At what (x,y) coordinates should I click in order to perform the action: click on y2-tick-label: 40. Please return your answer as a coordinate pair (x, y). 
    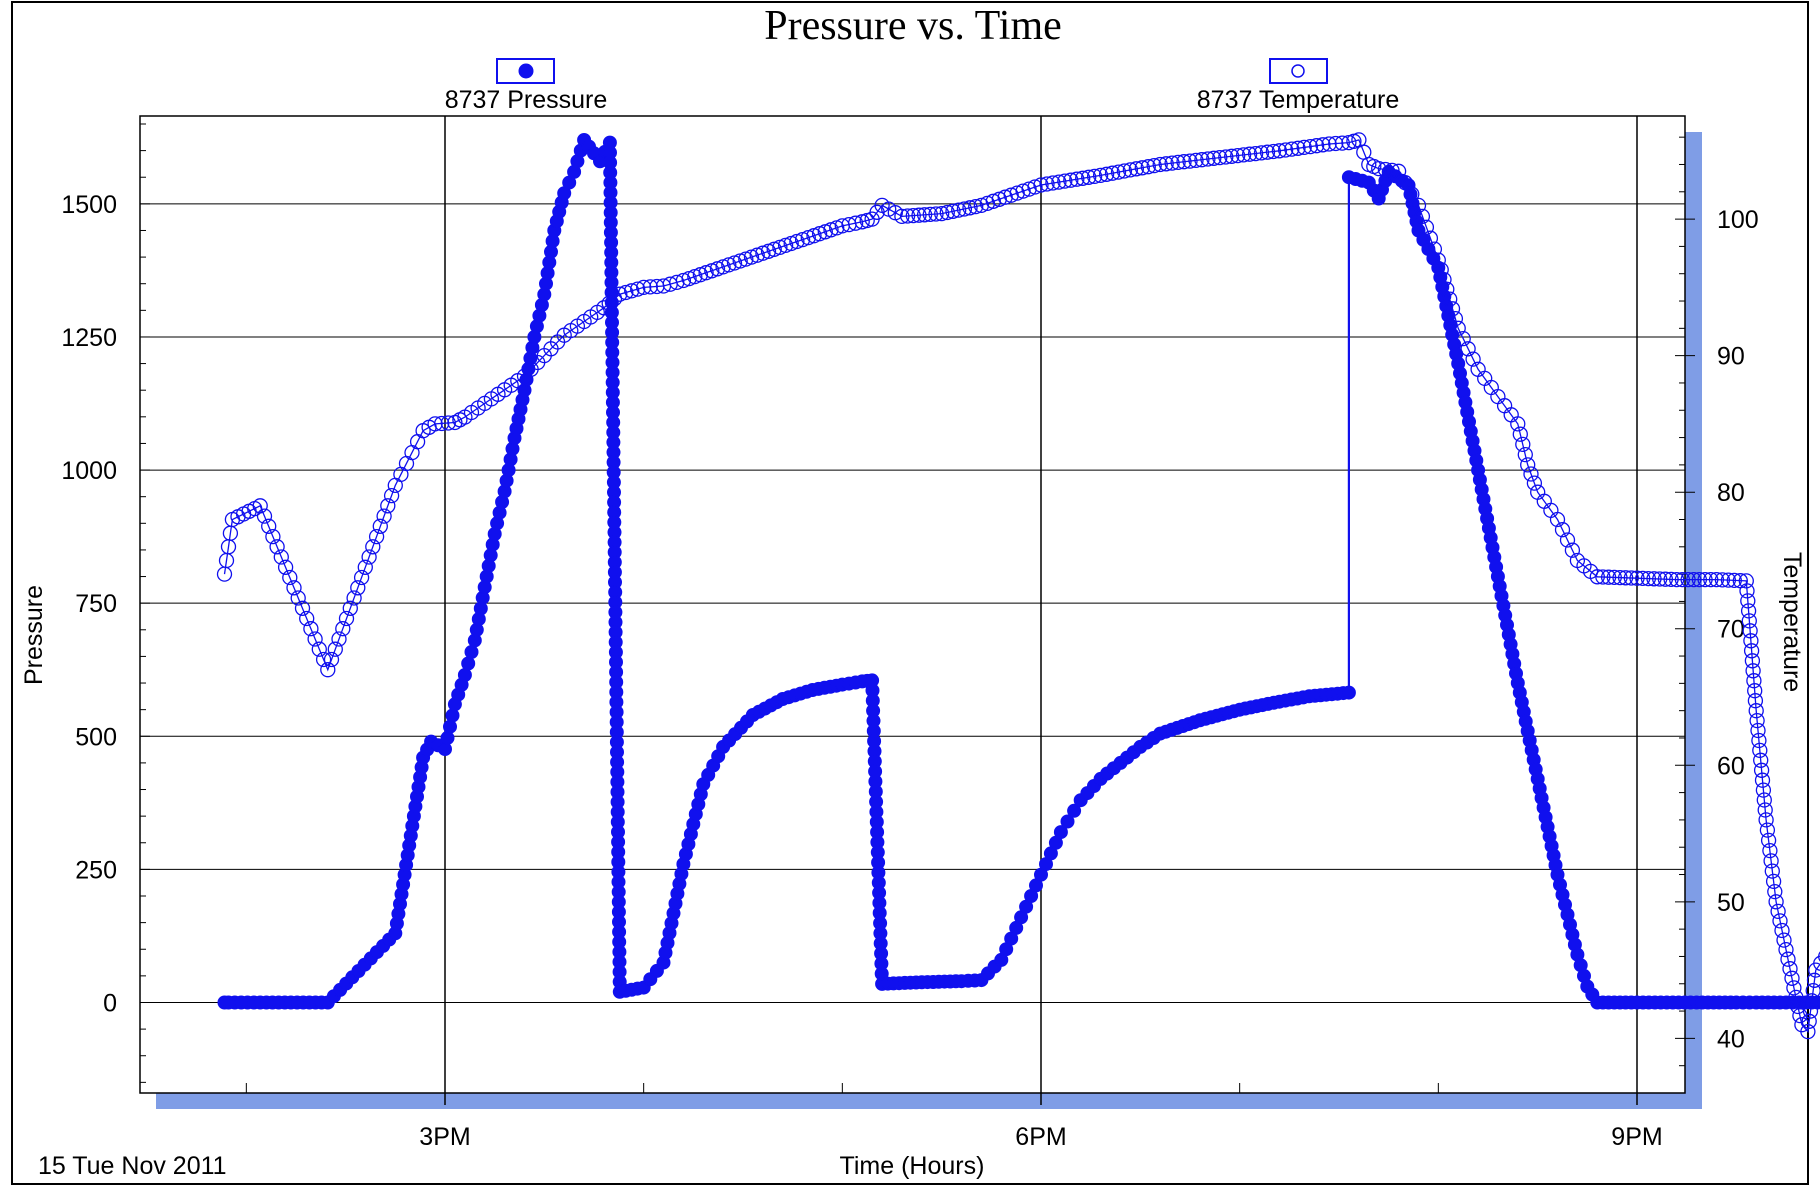
    Looking at the image, I should click on (1731, 1039).